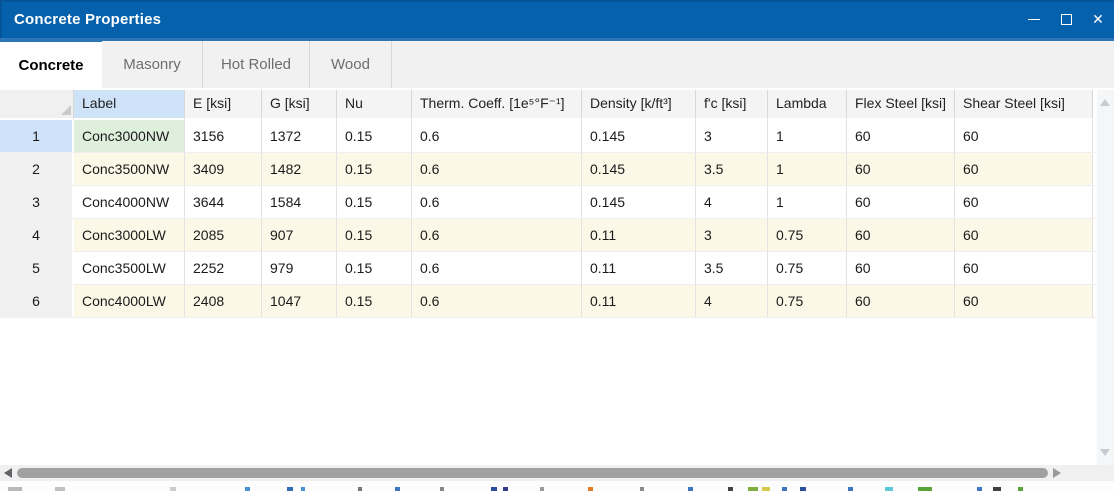 Image resolution: width=1114 pixels, height=491 pixels. What do you see at coordinates (223, 235) in the screenshot?
I see `table-cell: 2085` at bounding box center [223, 235].